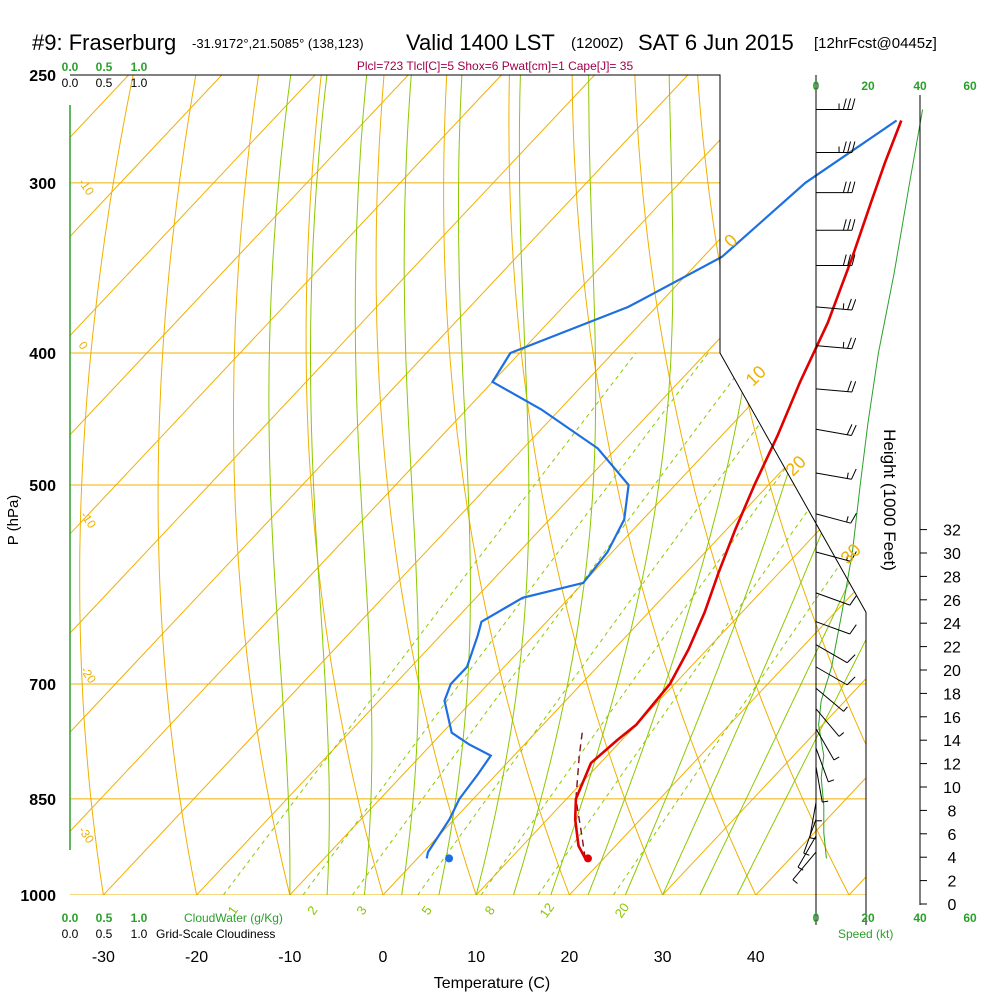 The width and height of the screenshot is (1000, 1000). I want to click on height-tick-label: 32, so click(952, 531).